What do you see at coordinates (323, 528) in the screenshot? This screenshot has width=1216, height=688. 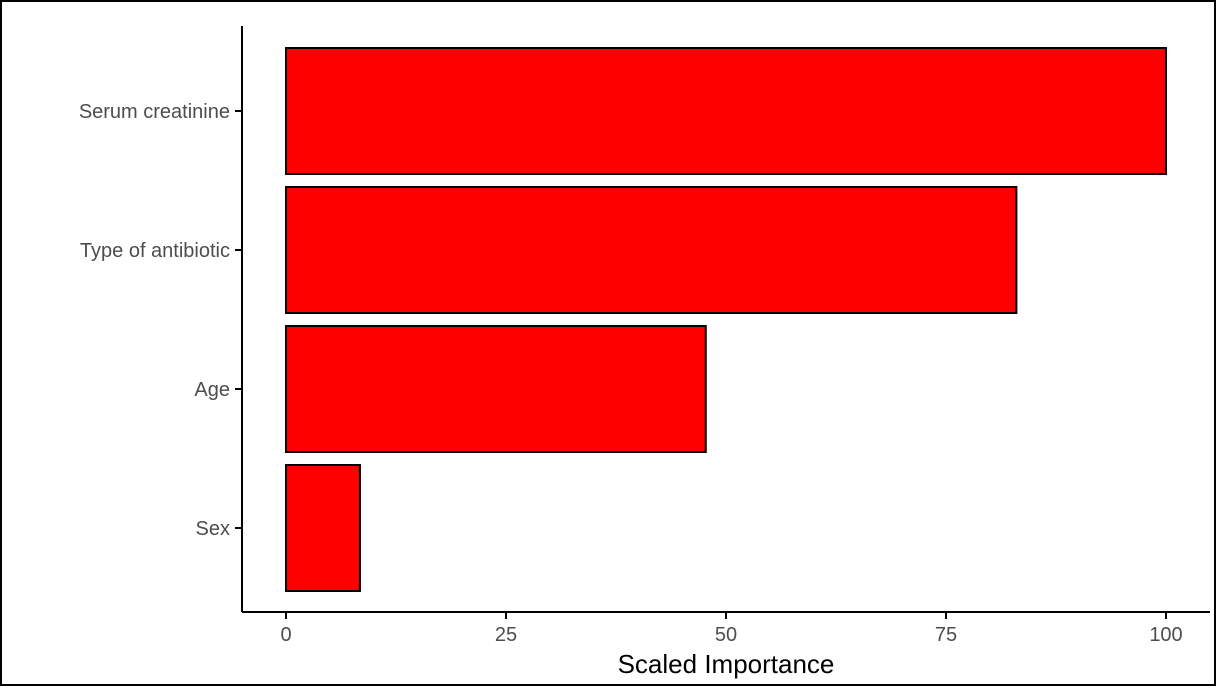 I see `bar-sex` at bounding box center [323, 528].